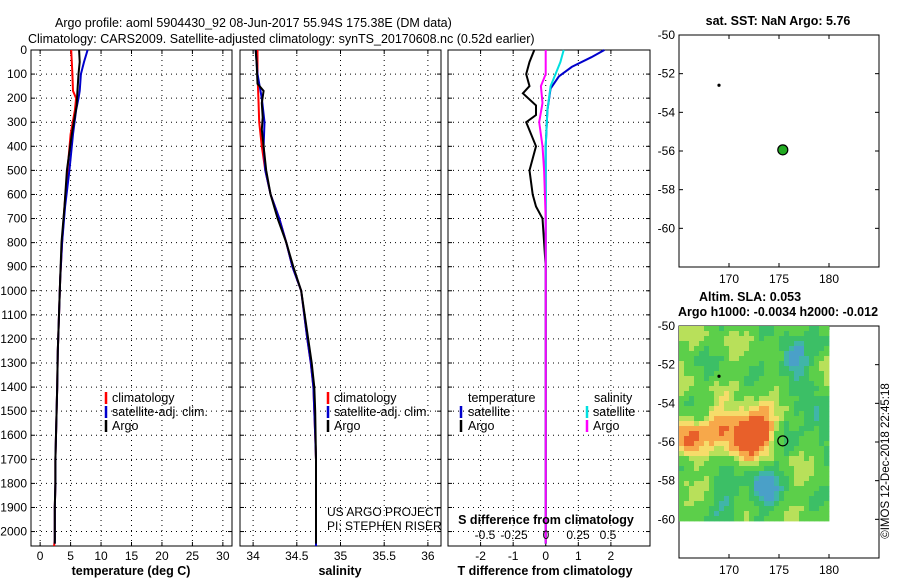 The width and height of the screenshot is (900, 580). I want to click on series-line-satellite-adj-clim-, so click(285, 297).